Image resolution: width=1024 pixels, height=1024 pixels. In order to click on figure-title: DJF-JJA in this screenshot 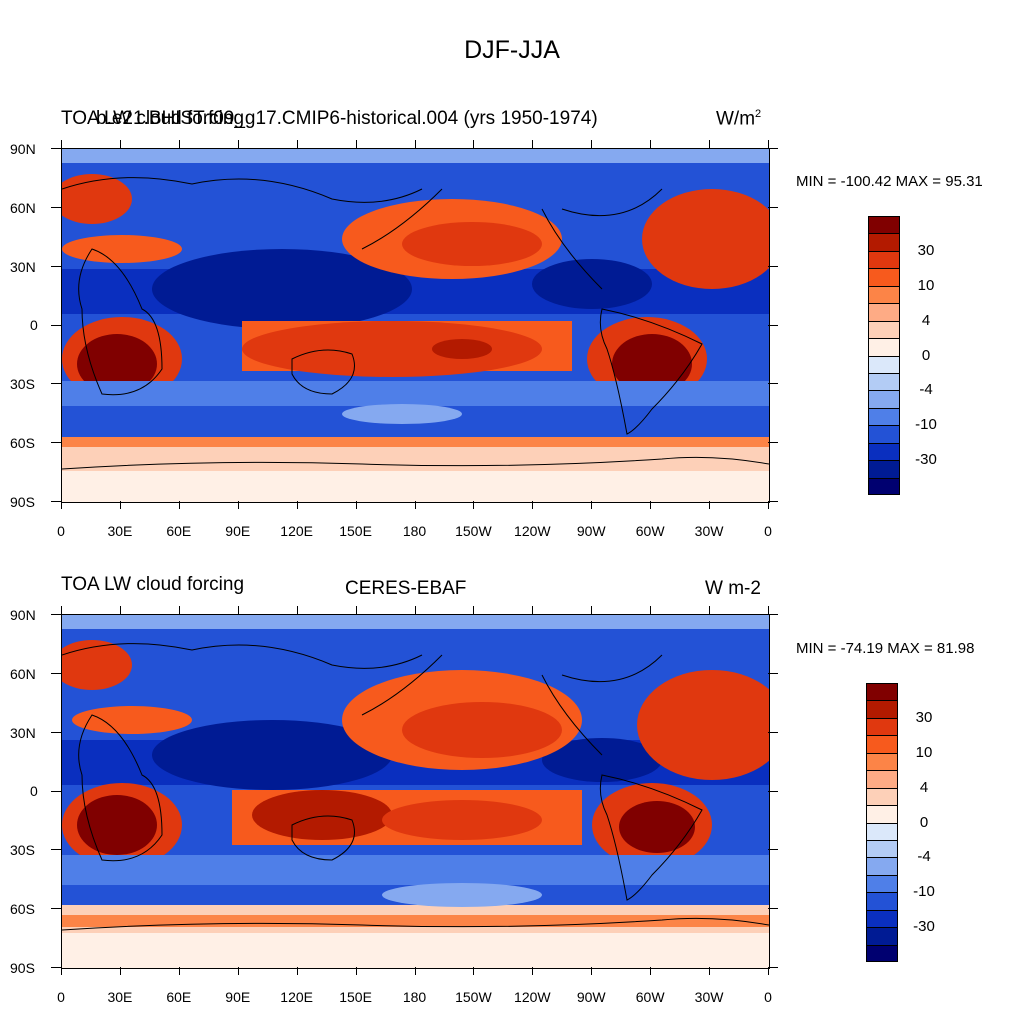, I will do `click(512, 50)`.